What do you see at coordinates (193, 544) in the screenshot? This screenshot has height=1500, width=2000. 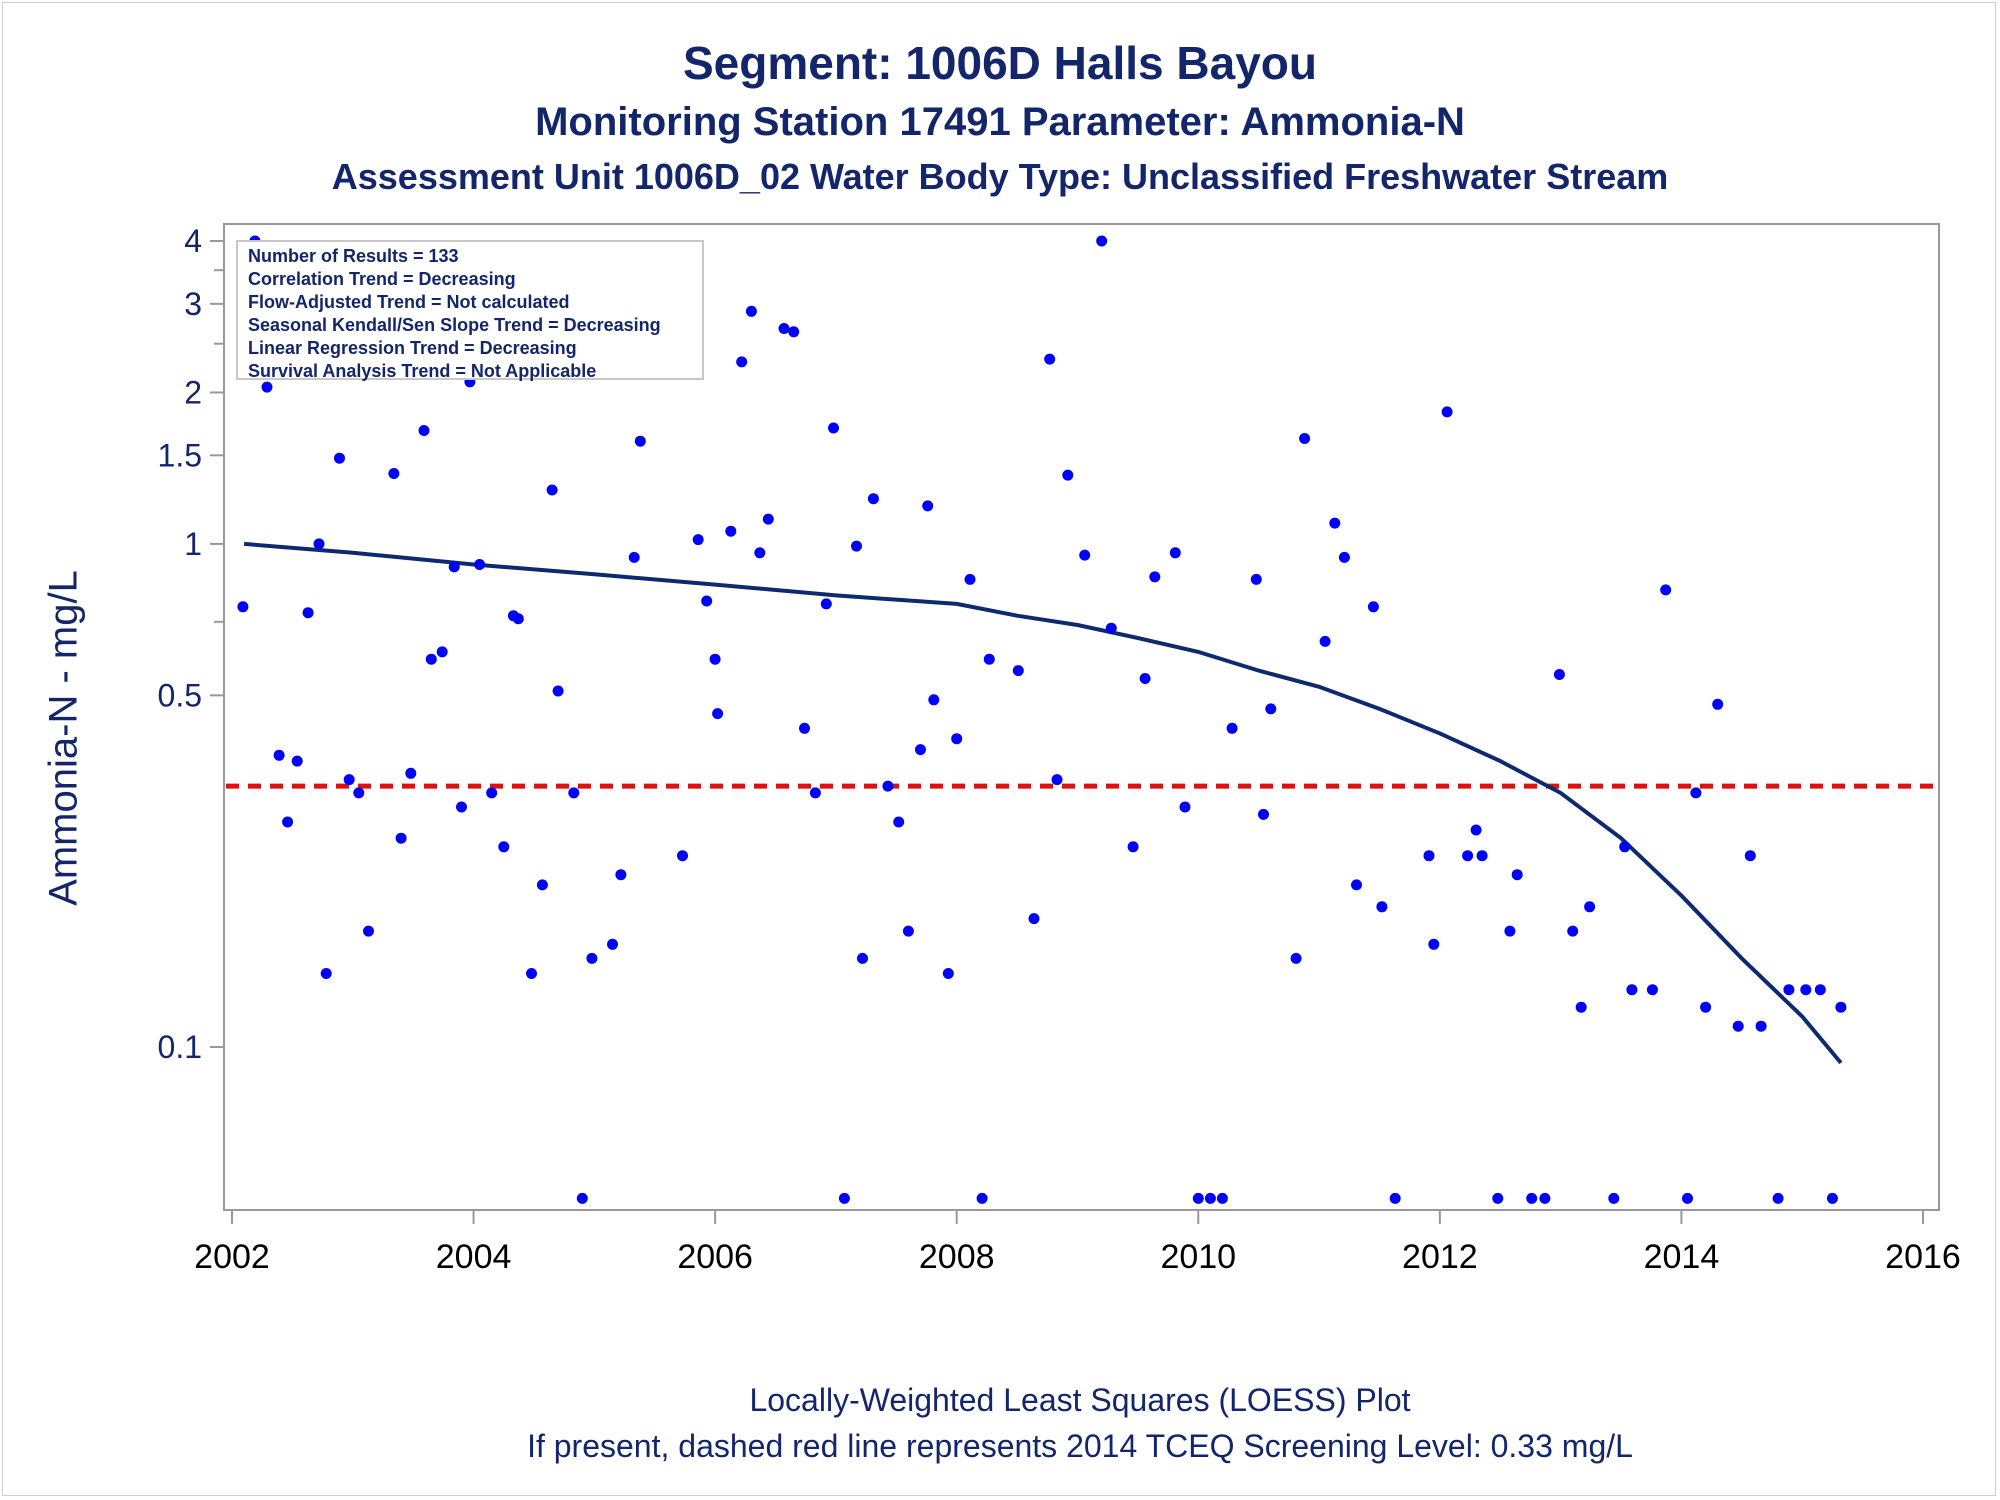 I see `y-tick-label: 1` at bounding box center [193, 544].